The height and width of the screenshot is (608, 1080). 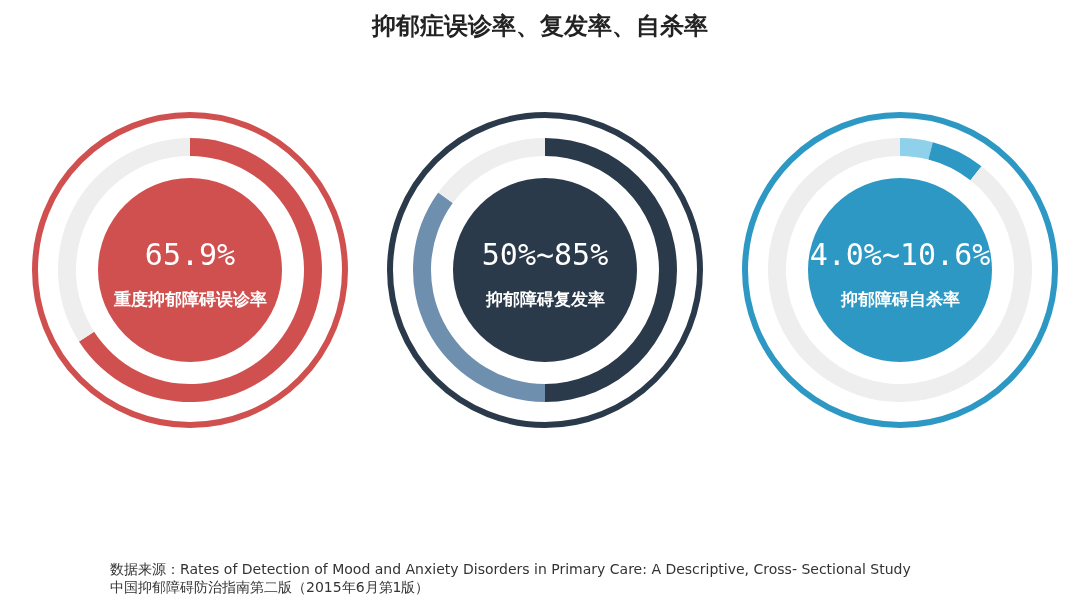 I want to click on chart-title: 抑郁症误诊率、复发率、自杀率, so click(x=540, y=26).